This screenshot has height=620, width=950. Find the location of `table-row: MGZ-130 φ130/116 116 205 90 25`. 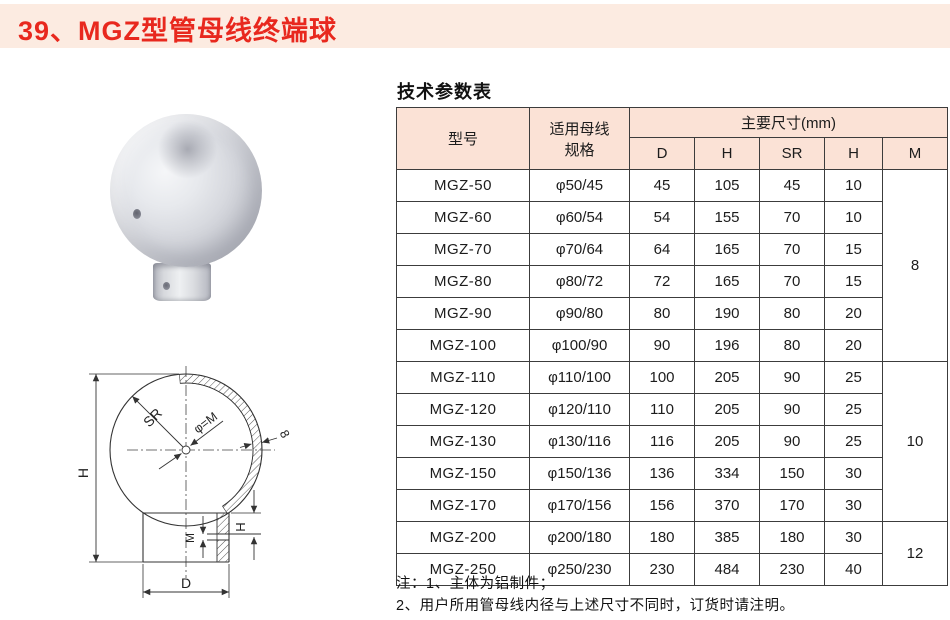

table-row: MGZ-130 φ130/116 116 205 90 25 is located at coordinates (672, 441).